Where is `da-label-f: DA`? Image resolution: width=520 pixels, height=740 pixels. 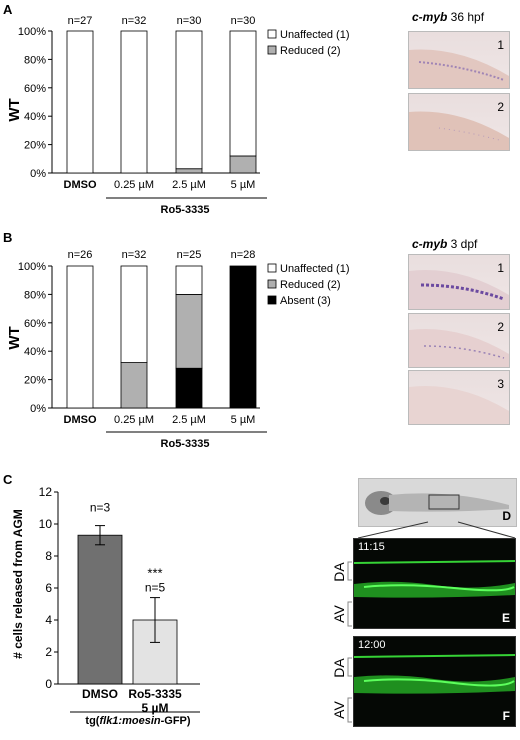
da-label-f: DA is located at coordinates (339, 668).